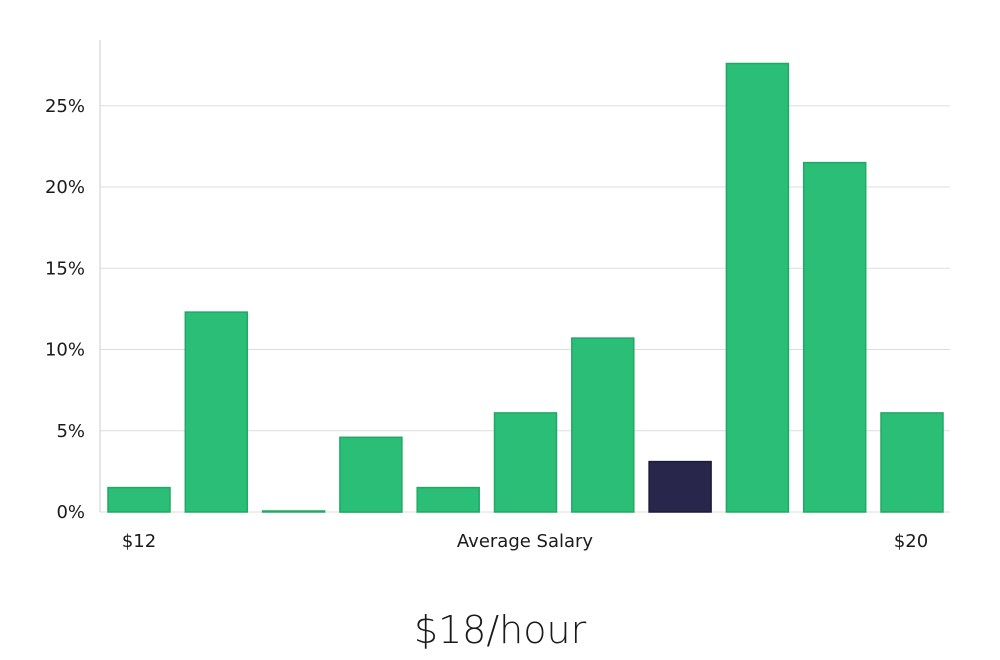 This screenshot has height=660, width=1000. I want to click on y-tick-label: 15%, so click(65, 268).